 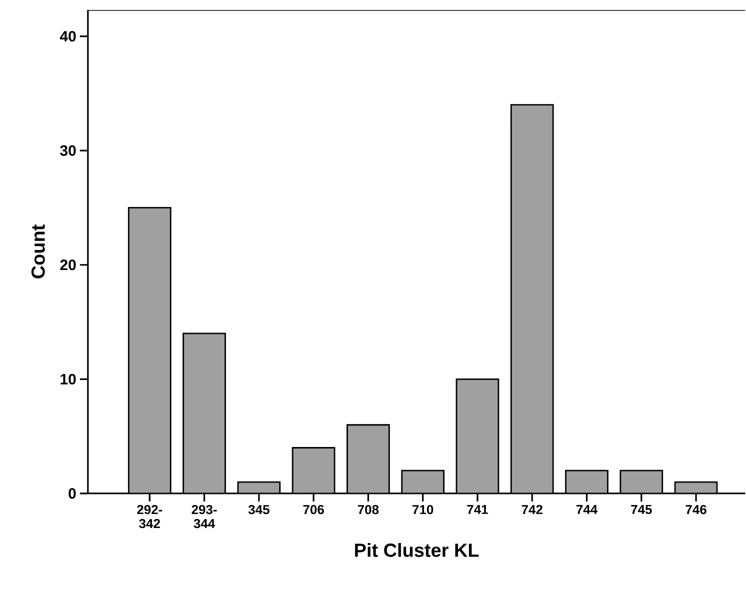 What do you see at coordinates (532, 509) in the screenshot?
I see `x-tick-label: 742` at bounding box center [532, 509].